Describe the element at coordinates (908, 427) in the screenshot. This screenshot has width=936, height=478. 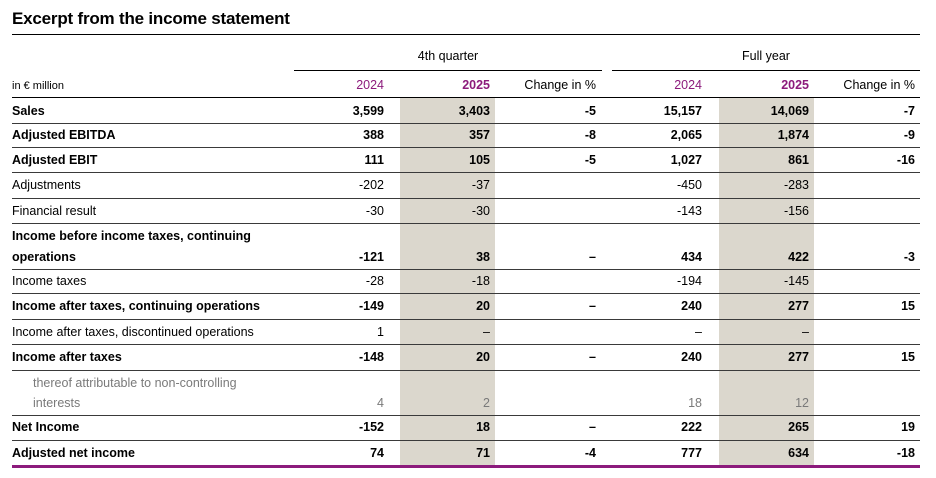
I see `cell: 19` at that location.